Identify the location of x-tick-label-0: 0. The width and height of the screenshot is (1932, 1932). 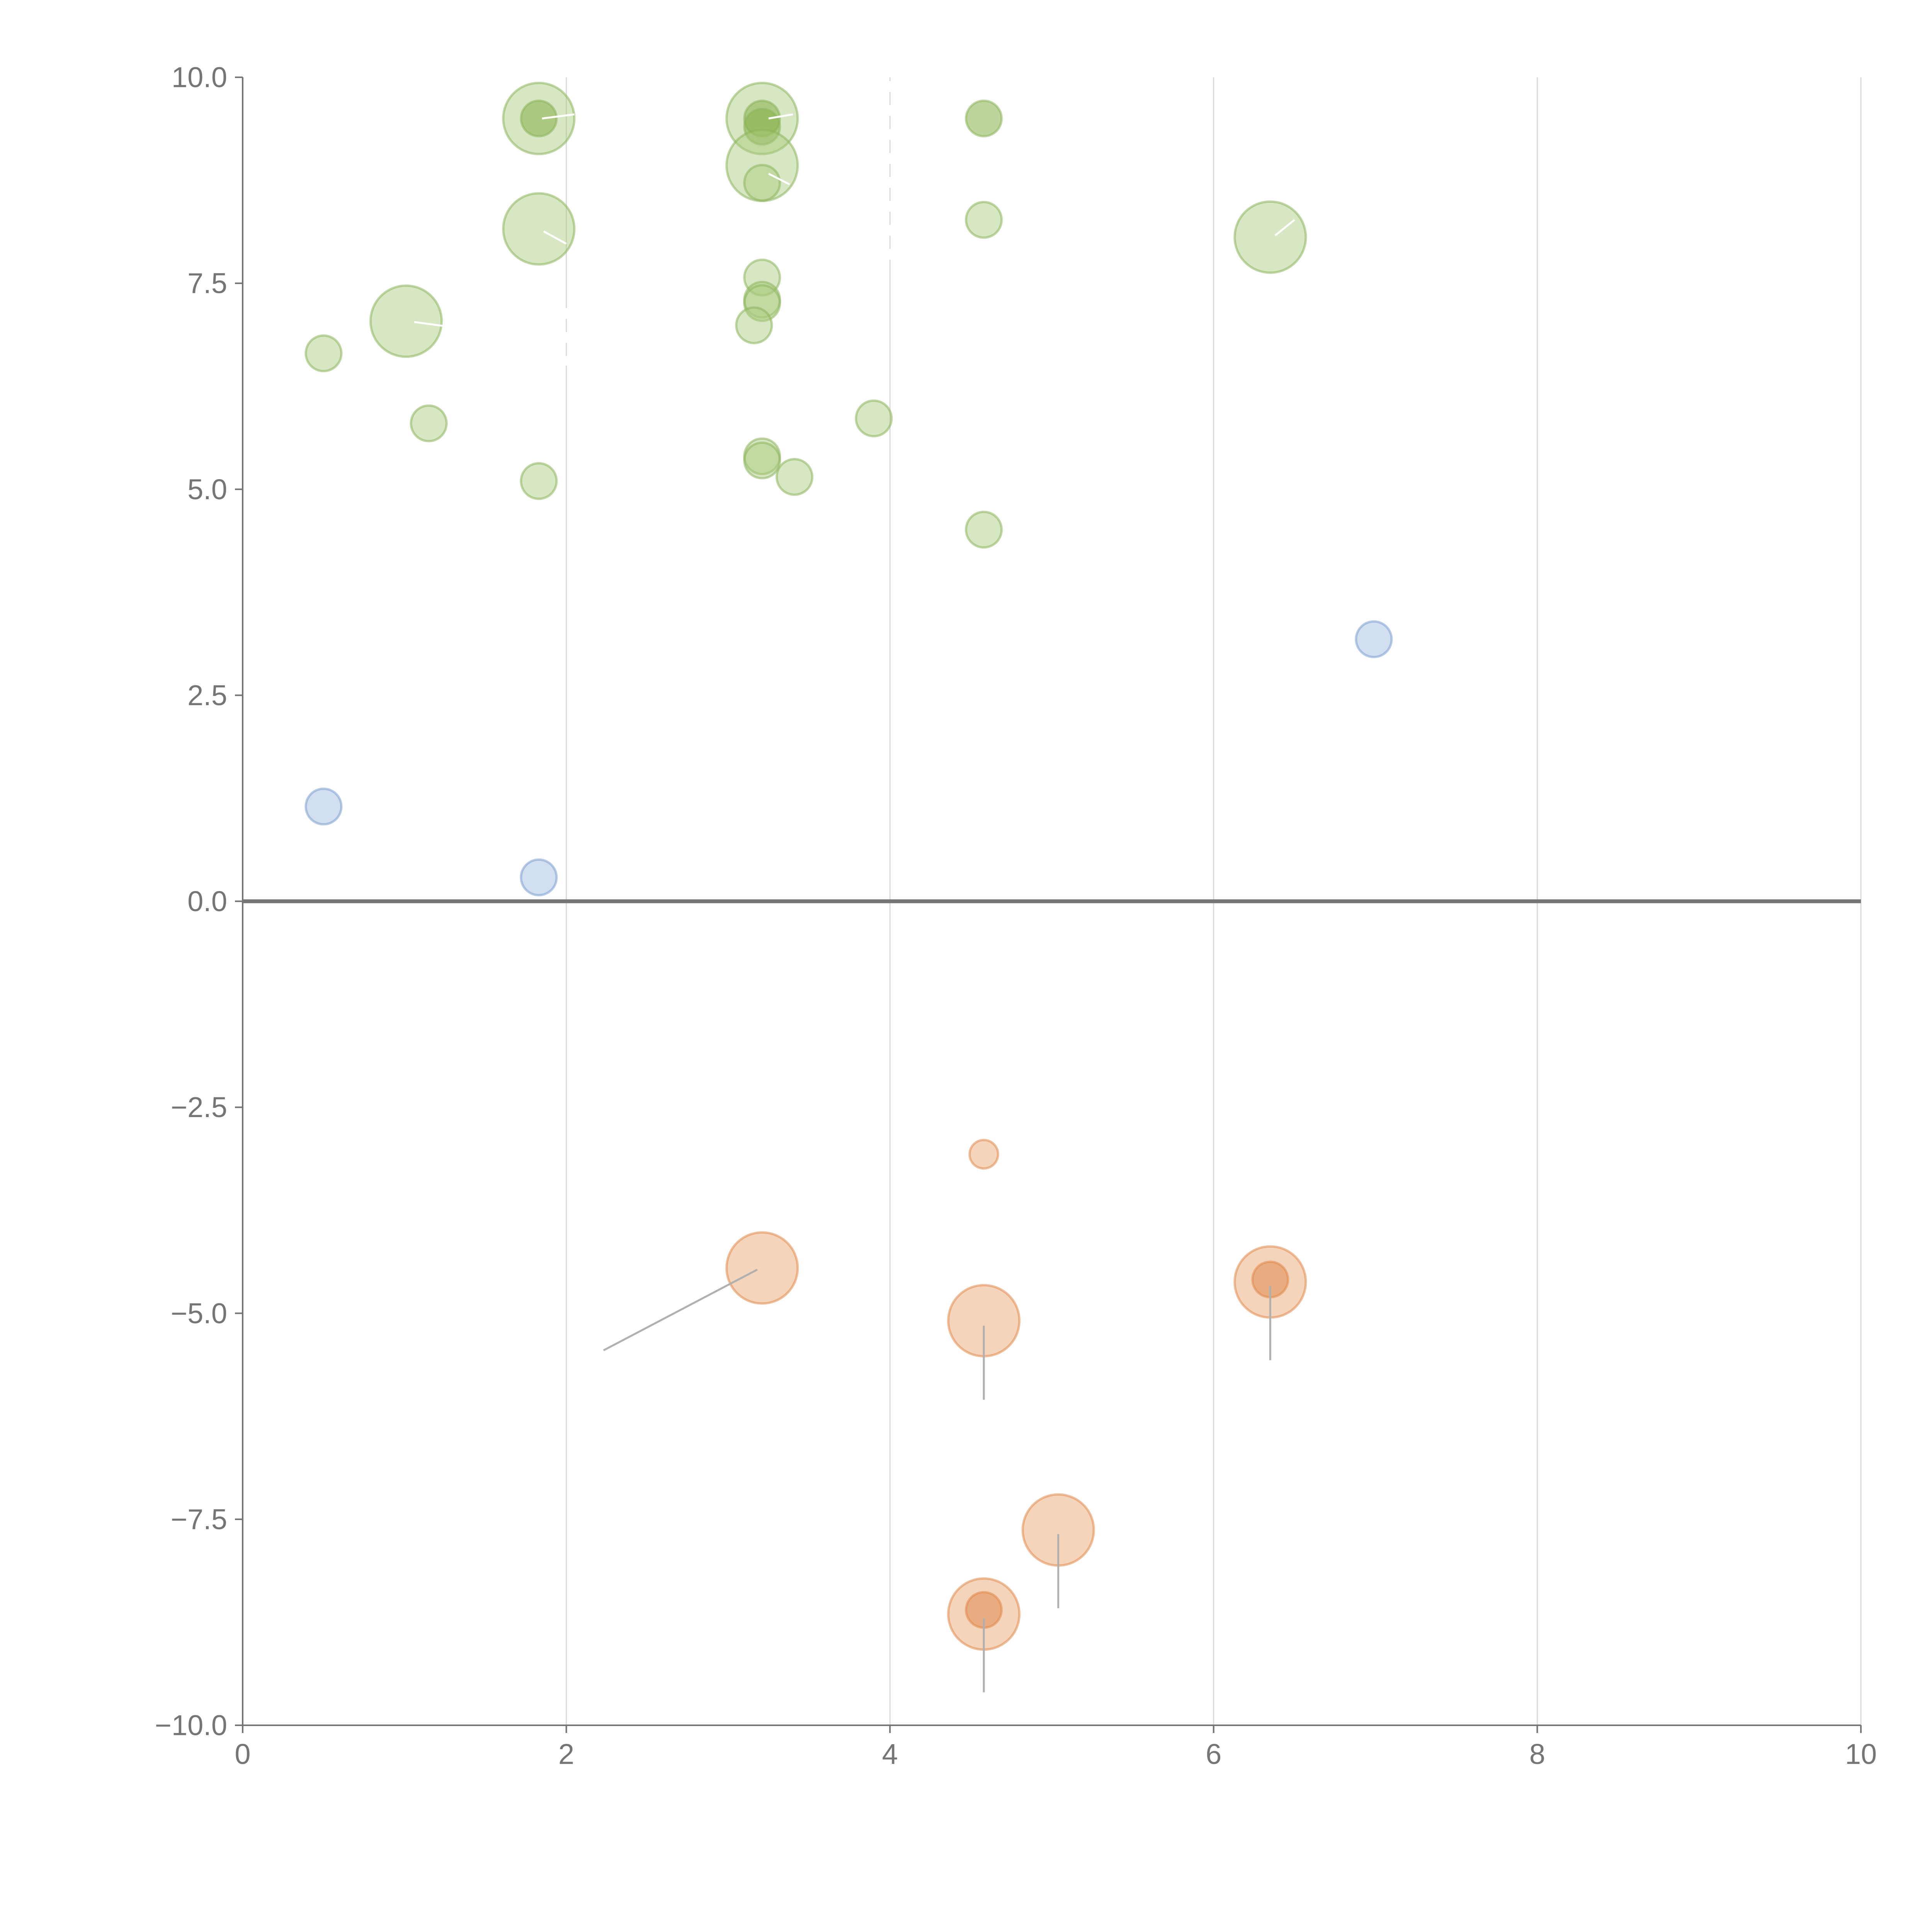
(243, 1754).